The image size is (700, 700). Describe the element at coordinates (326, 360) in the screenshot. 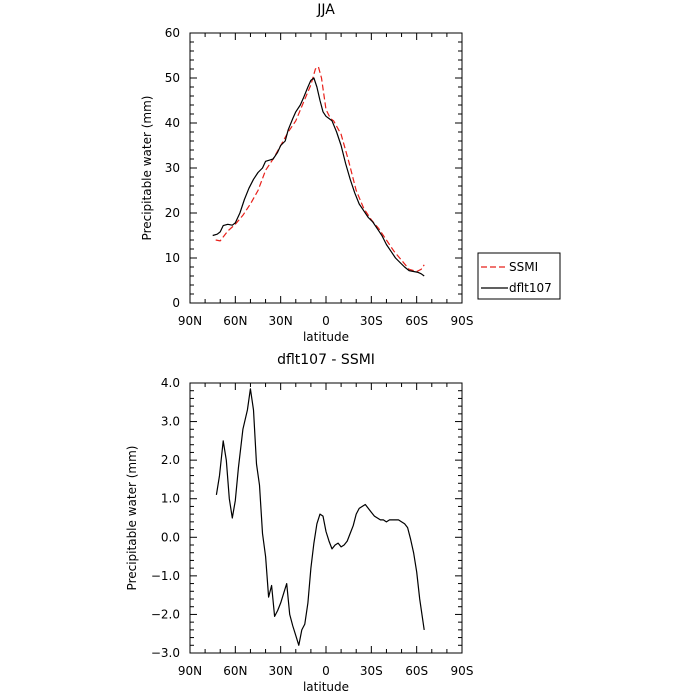

I see `chart-title: dflt107 - SSMI` at that location.